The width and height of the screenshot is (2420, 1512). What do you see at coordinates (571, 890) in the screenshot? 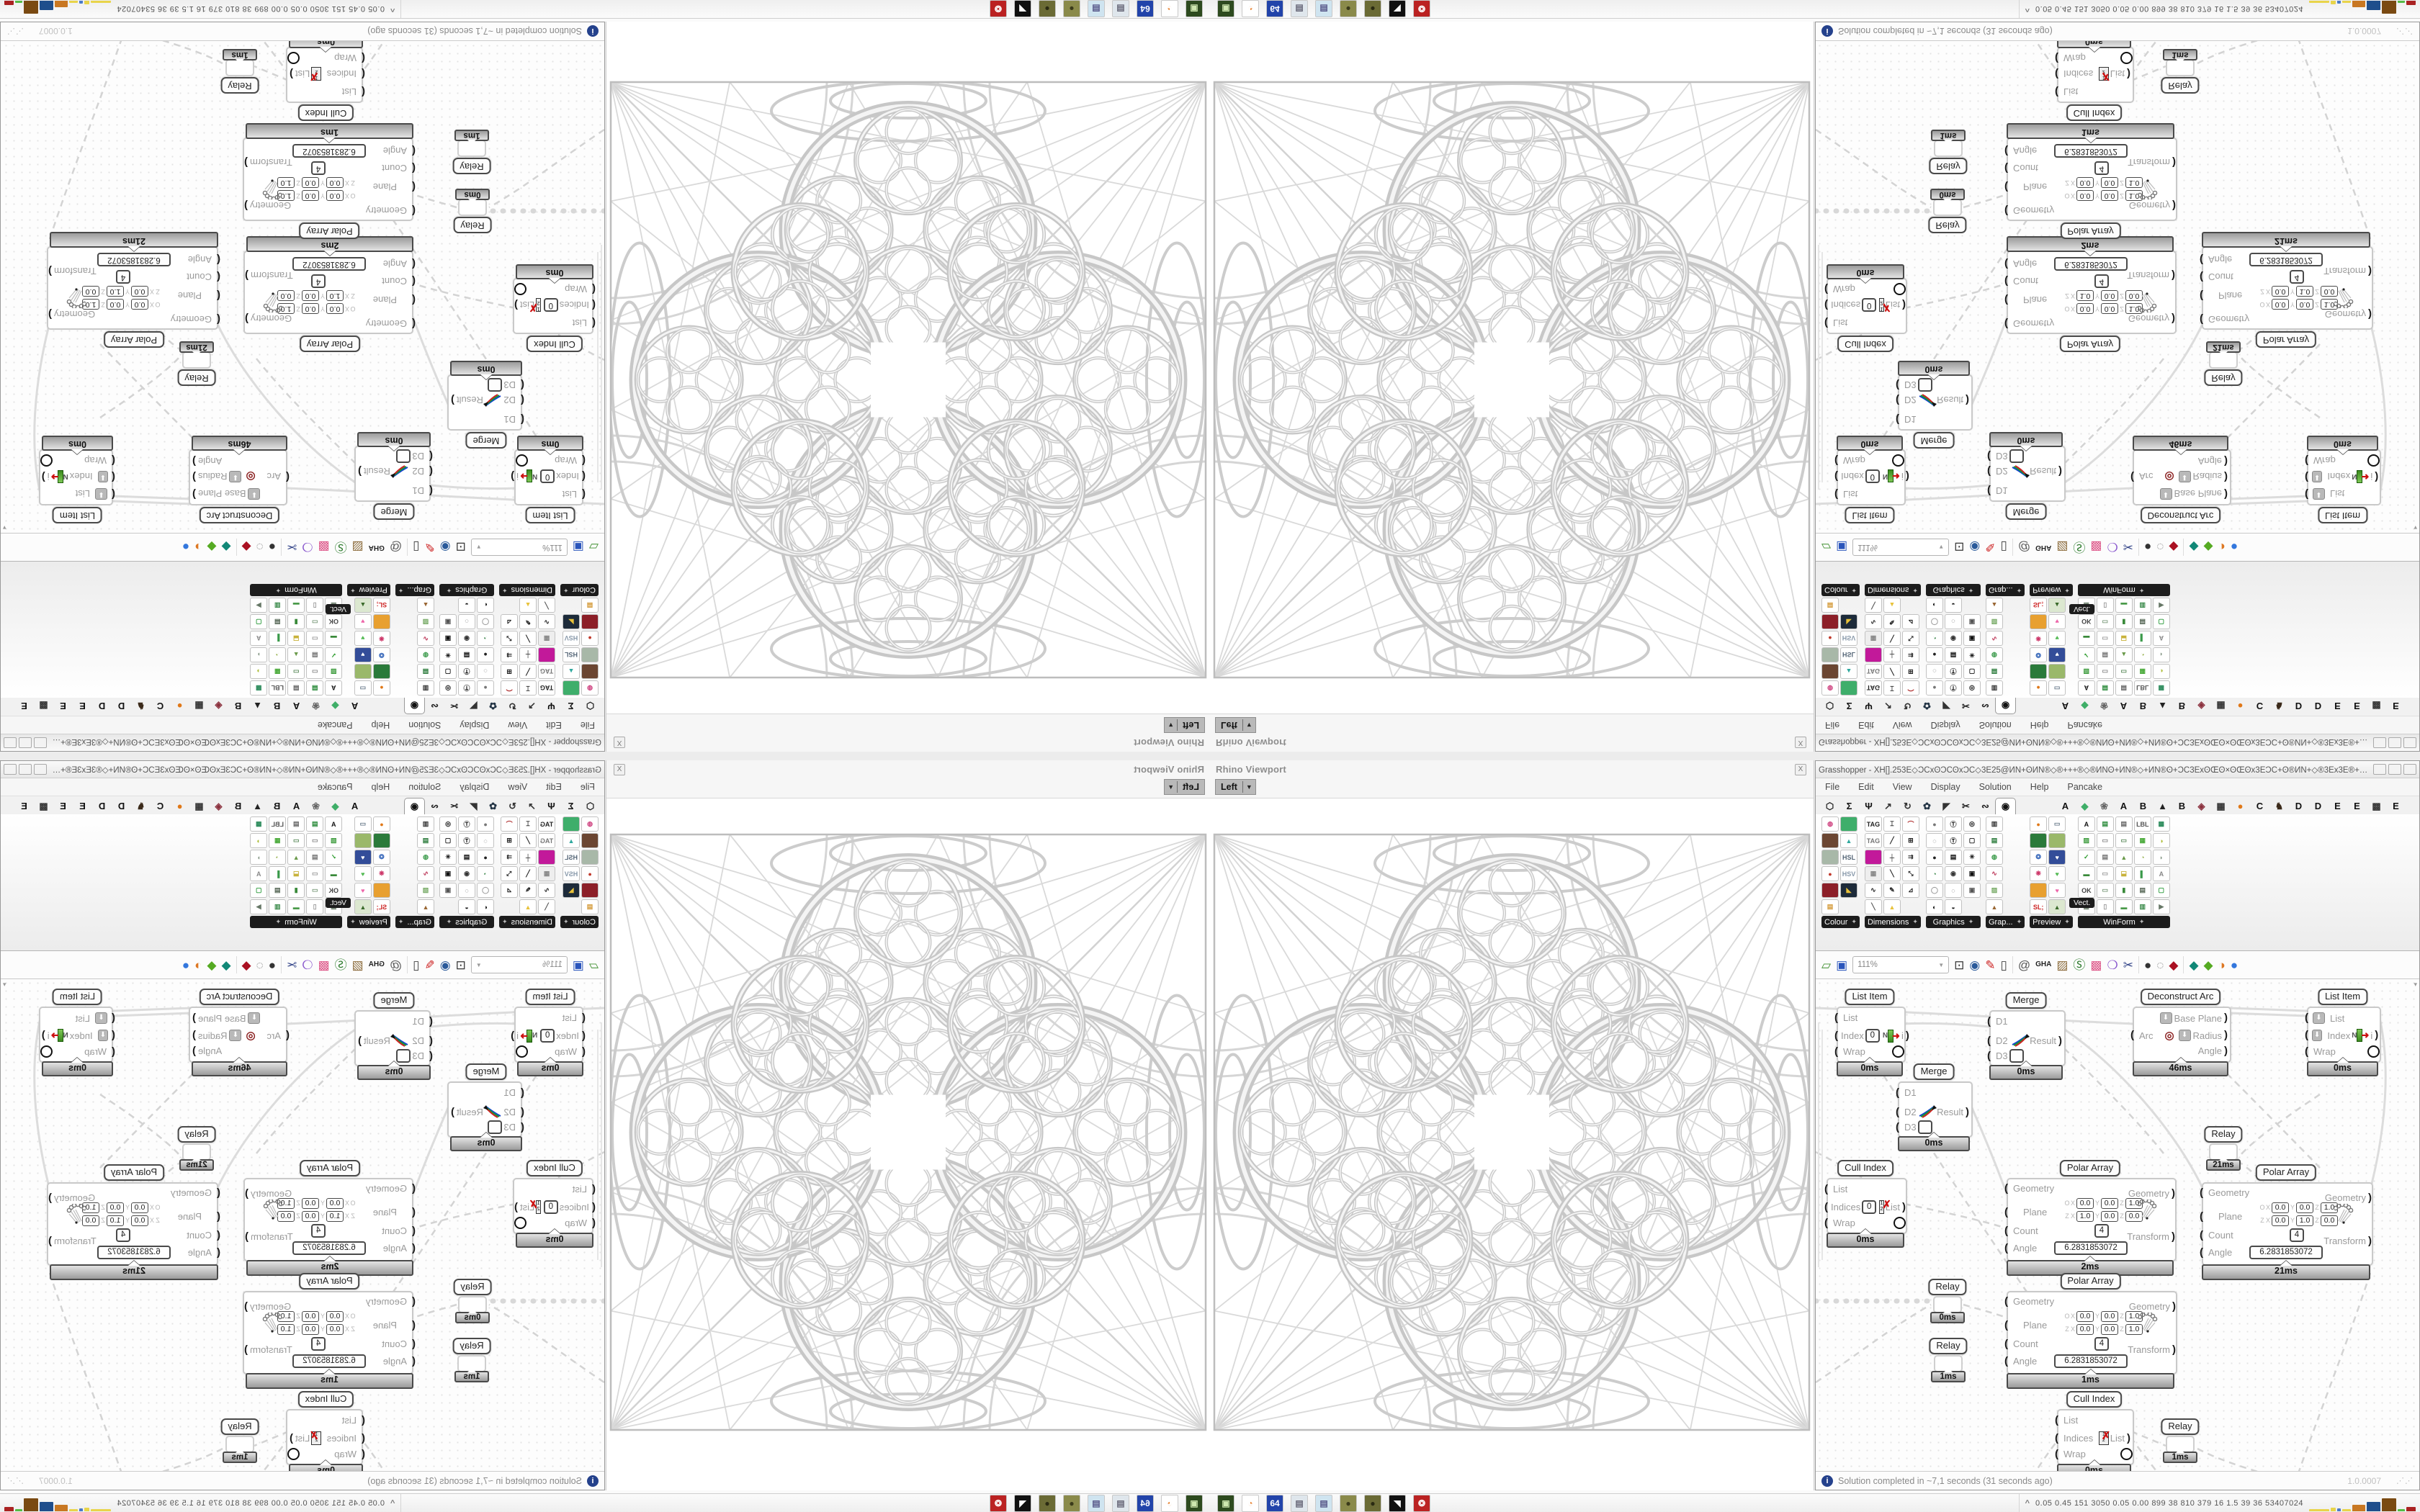
I see `ribbon-icon: ◣` at bounding box center [571, 890].